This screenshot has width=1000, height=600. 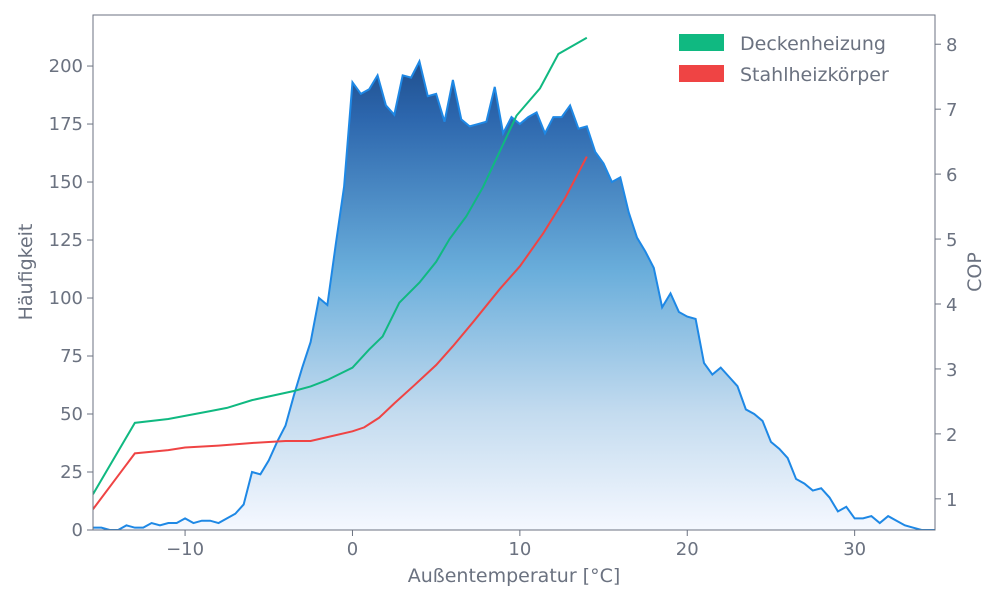 What do you see at coordinates (951, 500) in the screenshot?
I see `y2-tick-label: 1` at bounding box center [951, 500].